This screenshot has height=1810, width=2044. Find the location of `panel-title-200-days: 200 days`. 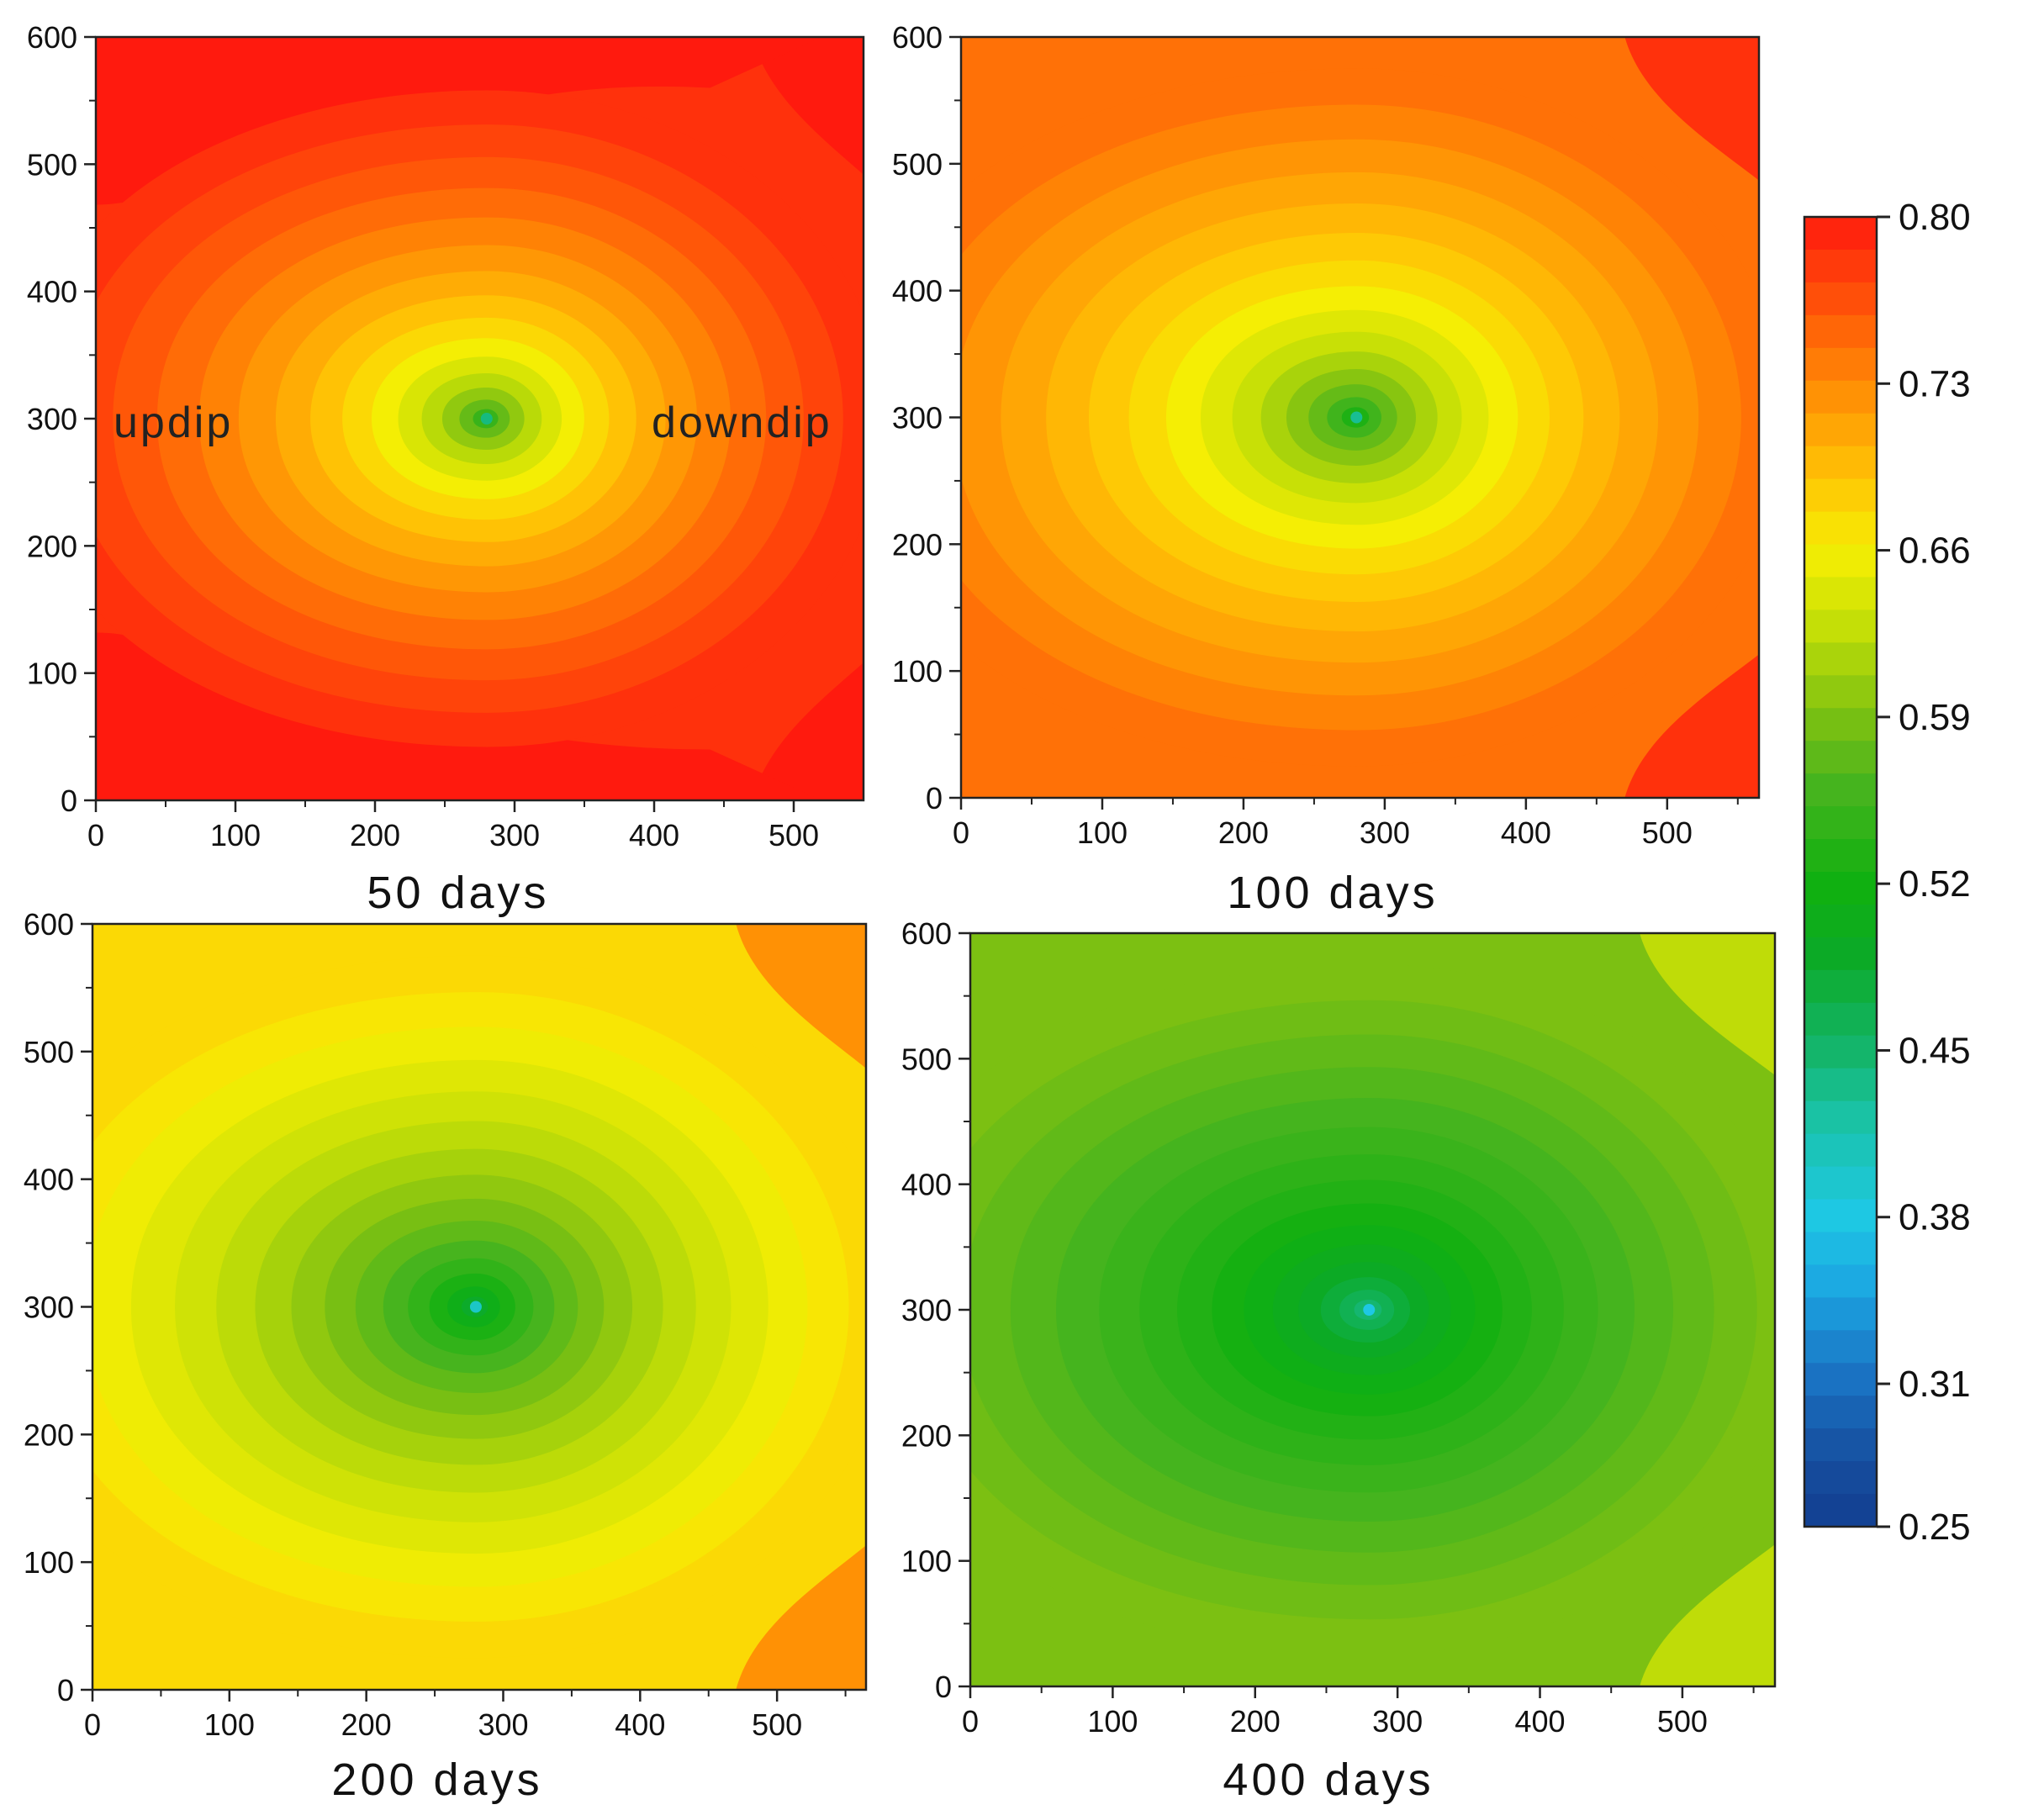

panel-title-200-days: 200 days is located at coordinates (436, 1780).